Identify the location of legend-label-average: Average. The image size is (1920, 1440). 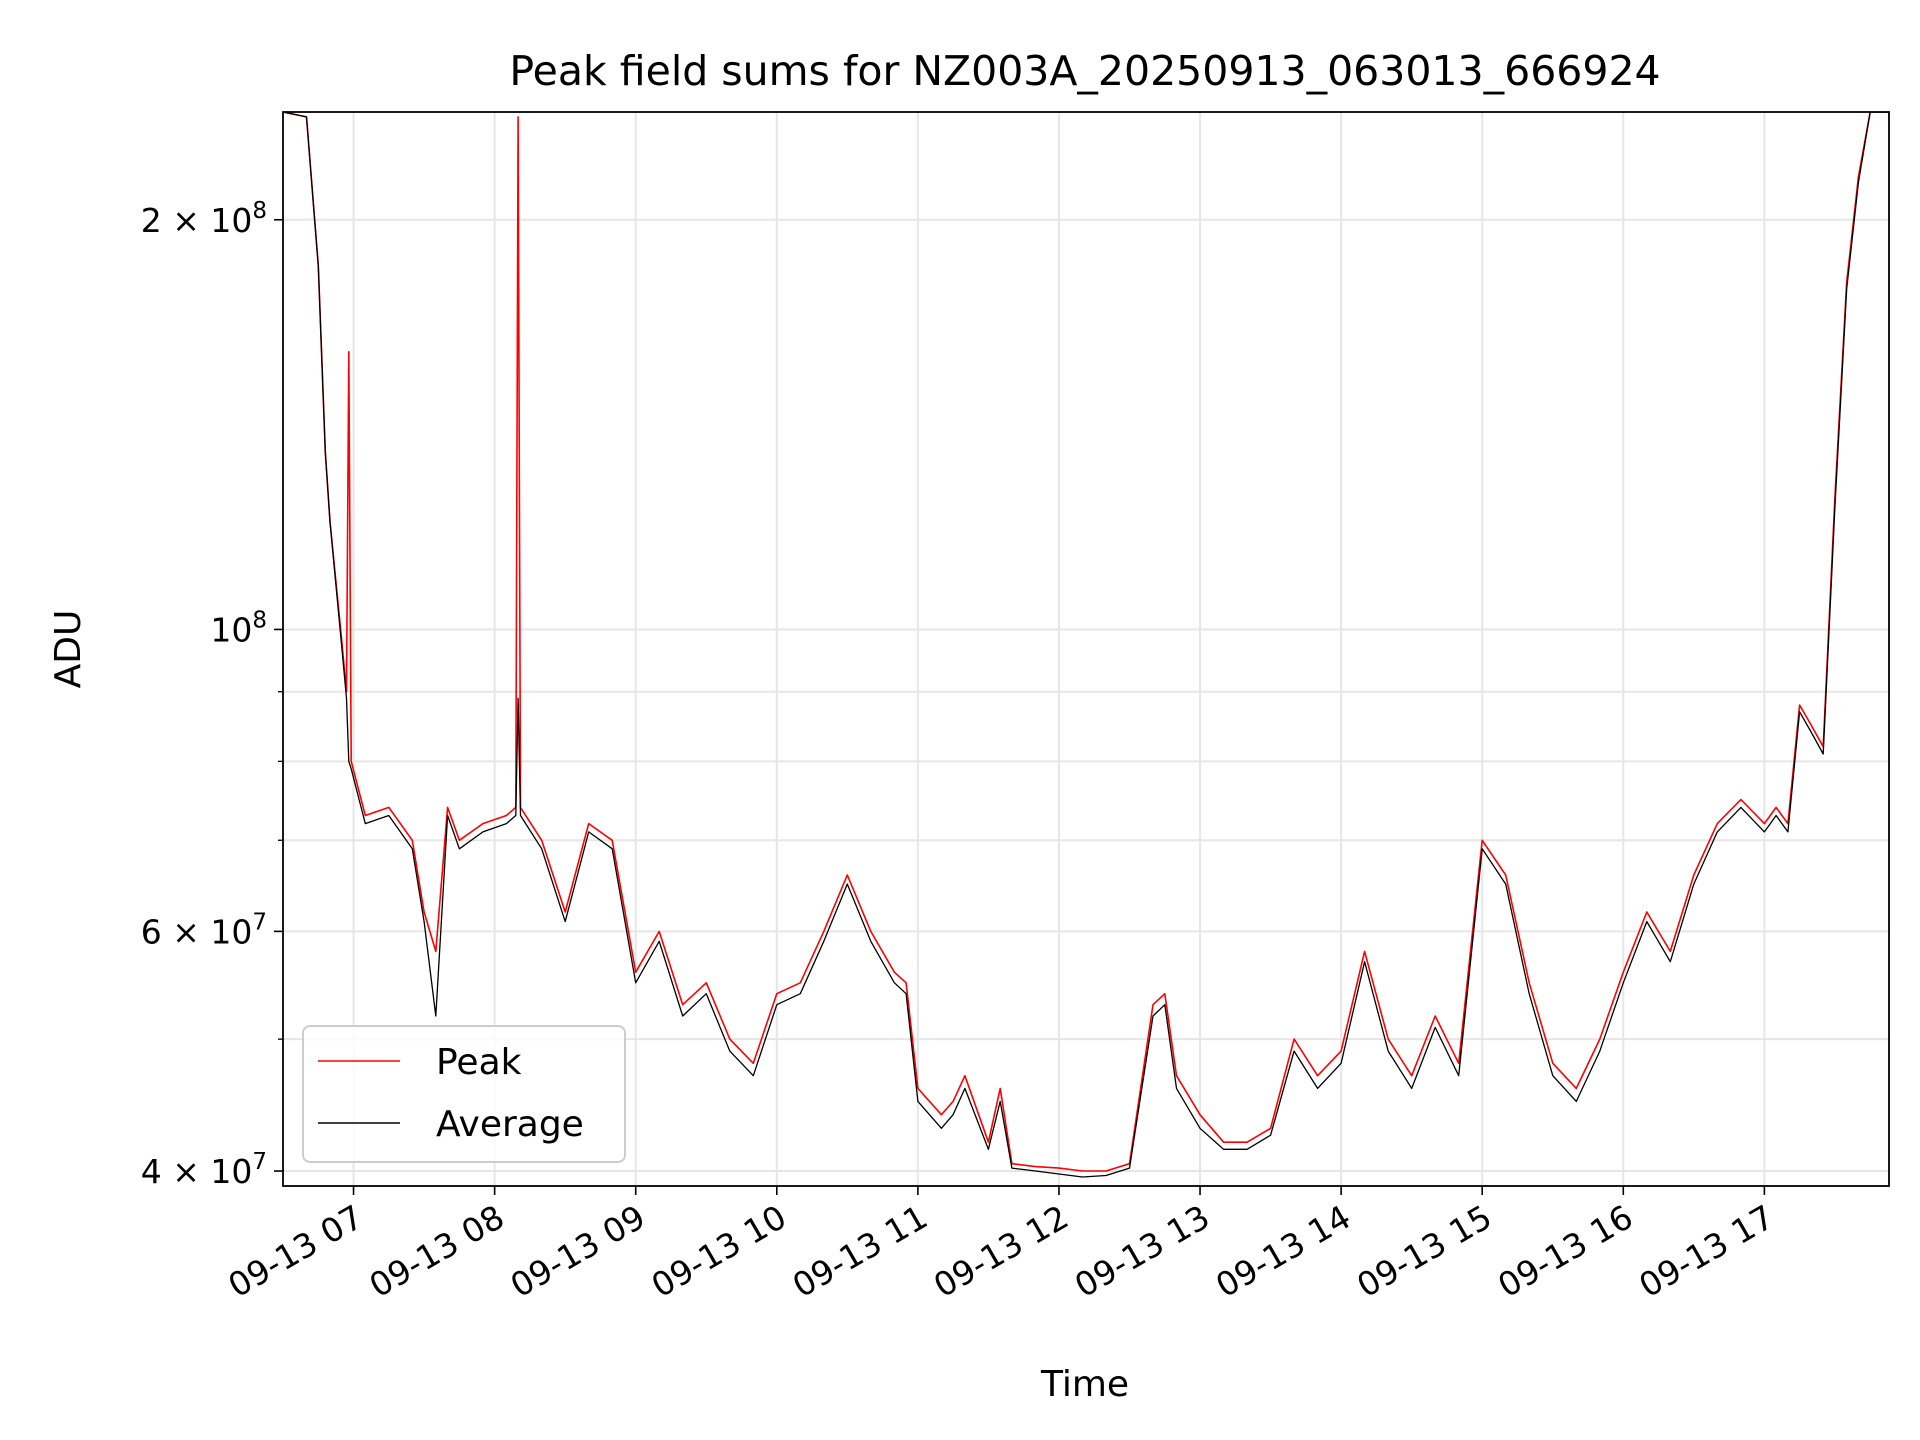
(510, 1124).